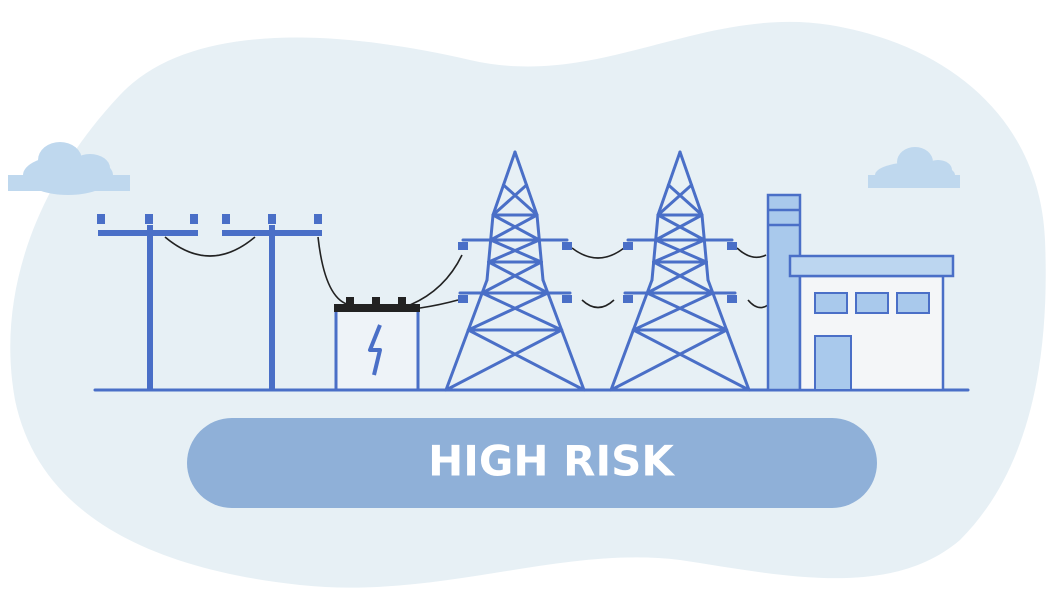 The width and height of the screenshot is (1055, 610). I want to click on wires, so click(466, 272).